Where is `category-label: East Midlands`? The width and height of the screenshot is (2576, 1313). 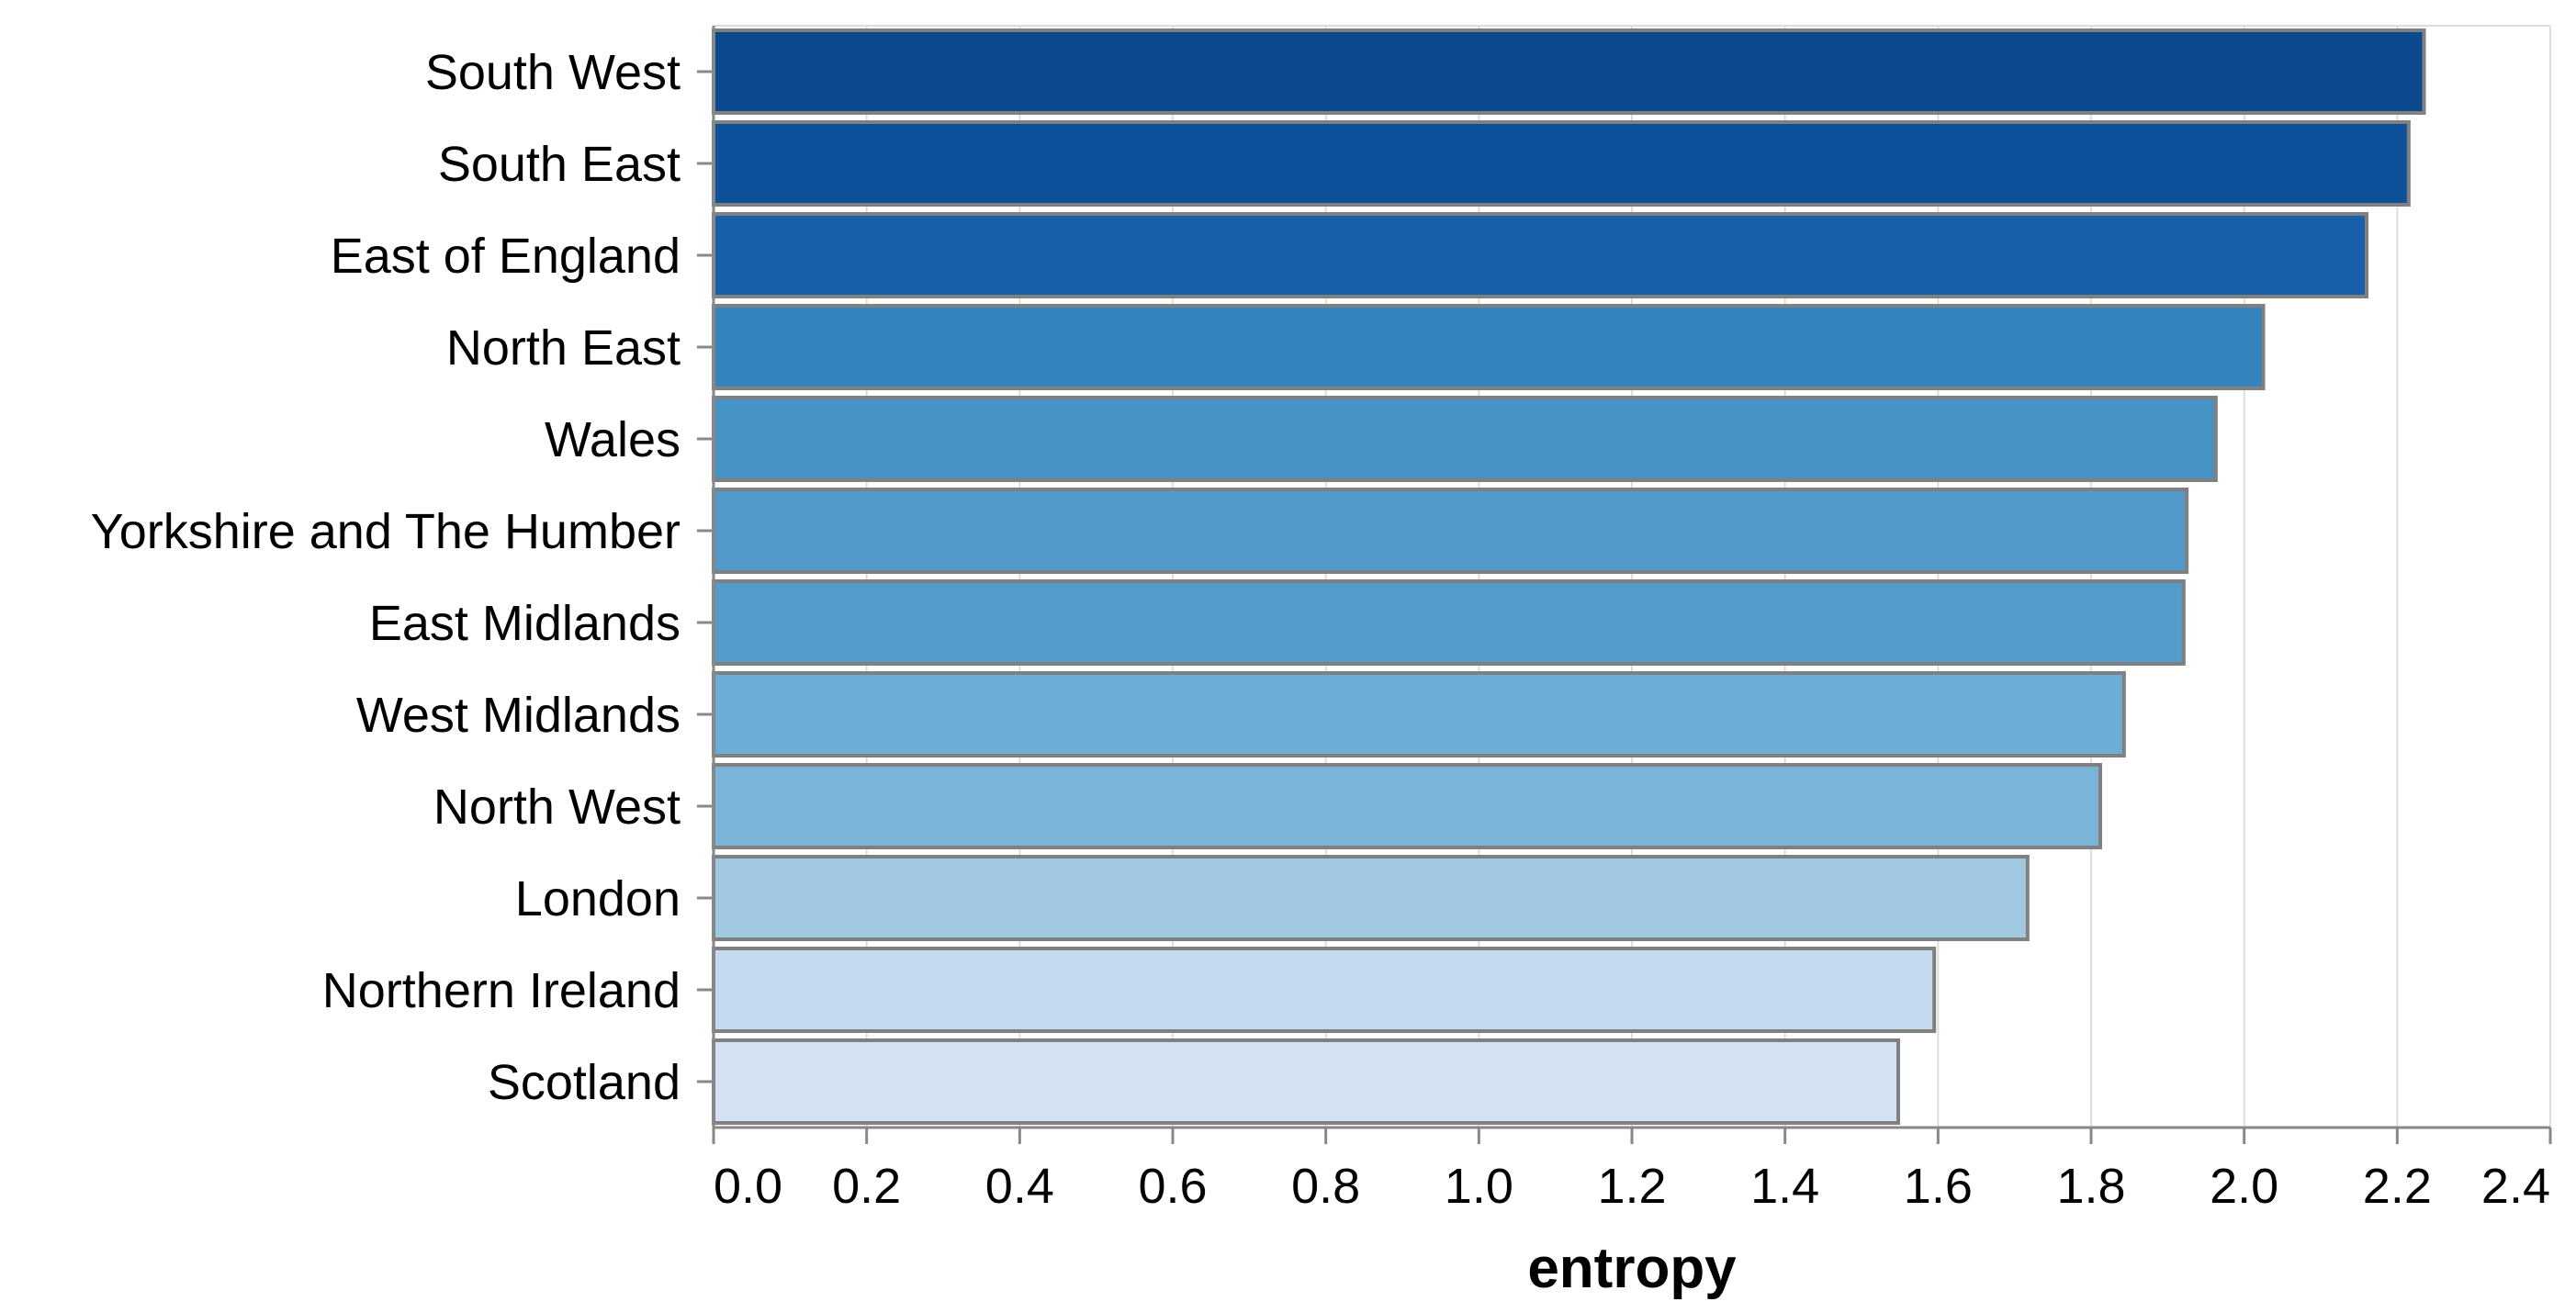 category-label: East Midlands is located at coordinates (525, 624).